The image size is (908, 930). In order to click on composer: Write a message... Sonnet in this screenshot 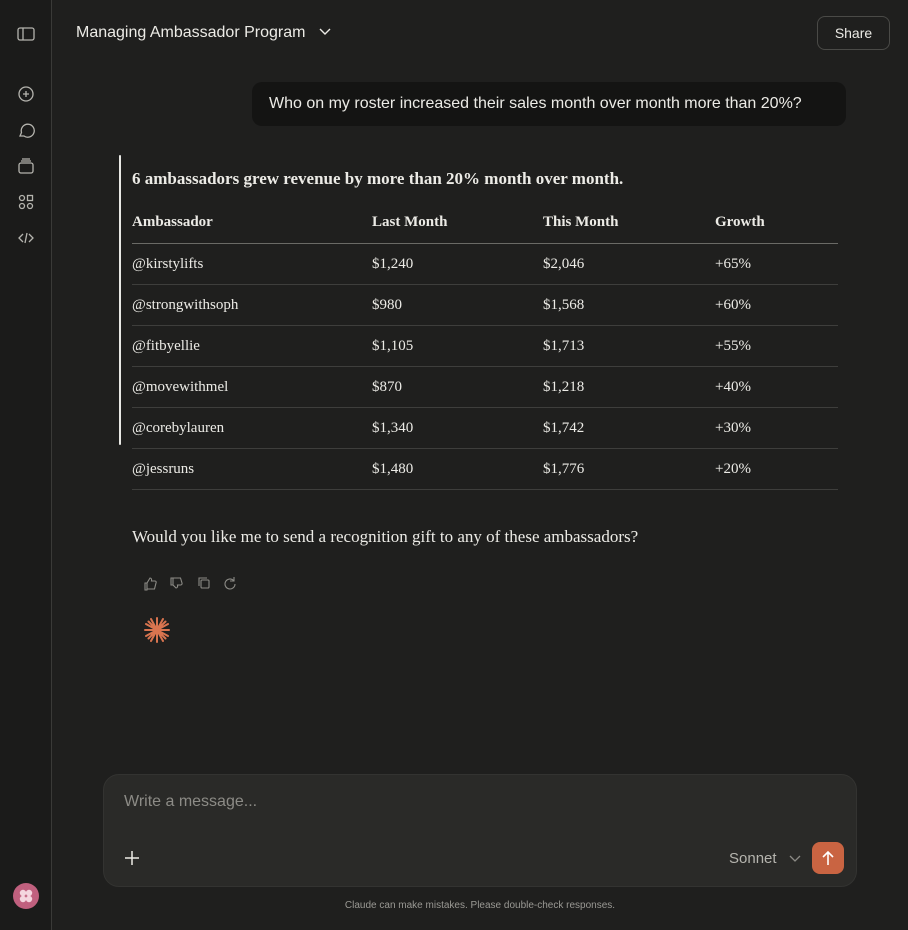, I will do `click(480, 830)`.